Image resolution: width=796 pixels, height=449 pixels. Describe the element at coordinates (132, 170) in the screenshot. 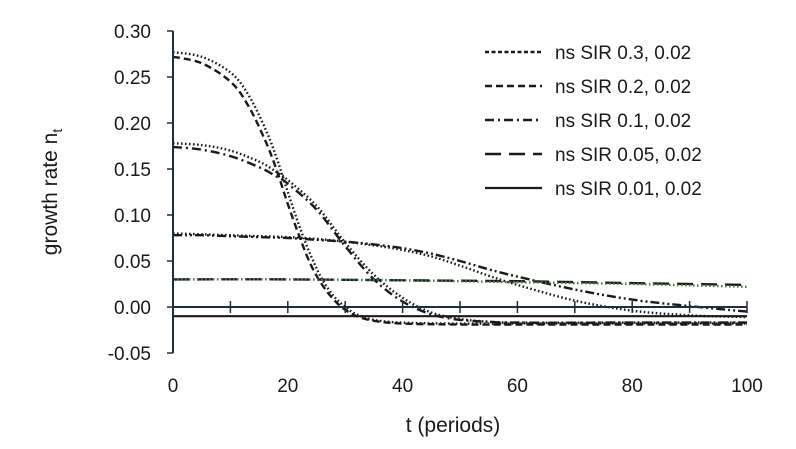

I see `y-tick-label: 0.15` at that location.